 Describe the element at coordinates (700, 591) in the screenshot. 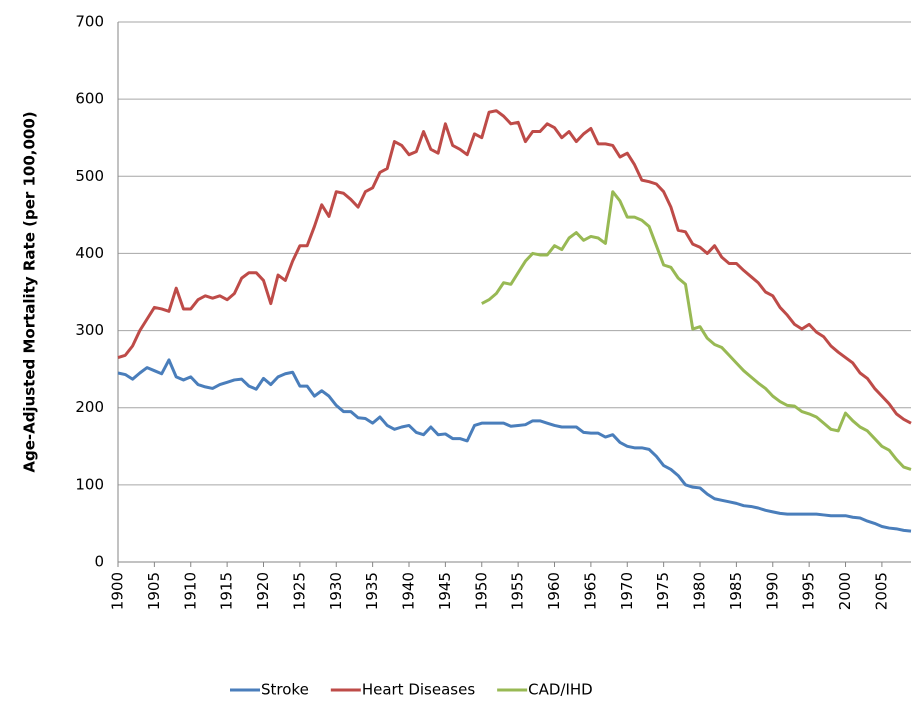

I see `x-tick-label: 1980` at that location.